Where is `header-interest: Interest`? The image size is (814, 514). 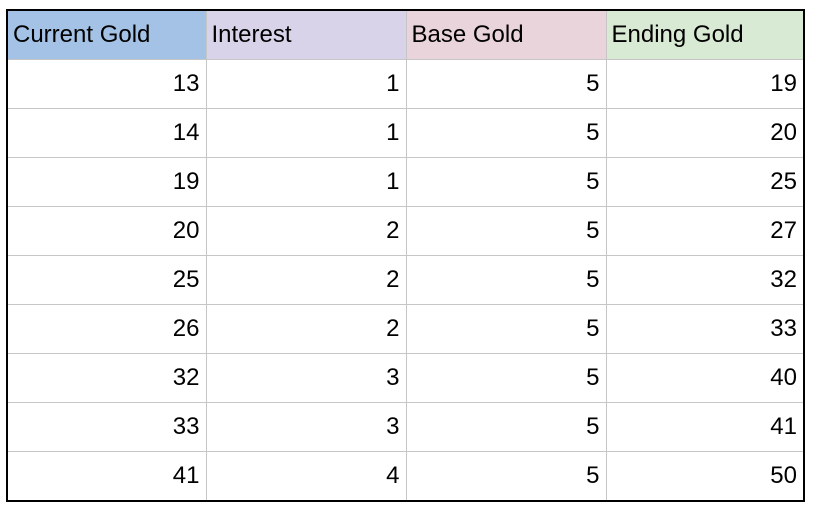
header-interest: Interest is located at coordinates (306, 34).